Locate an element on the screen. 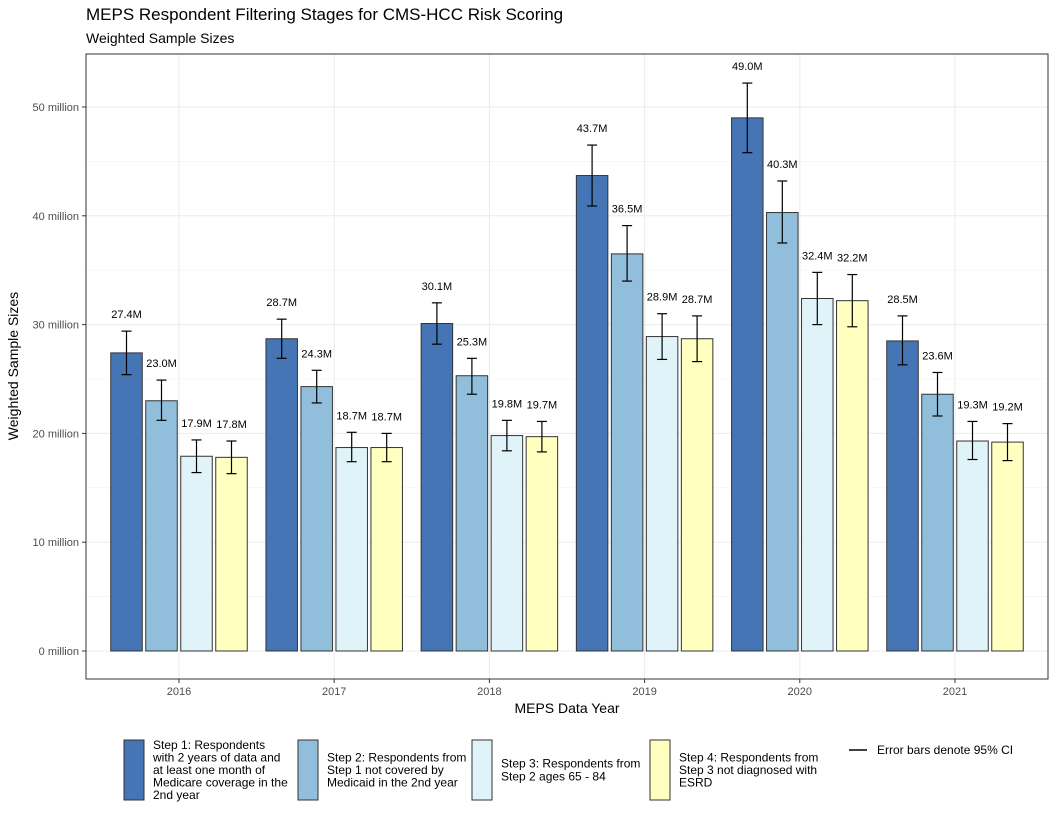 The image size is (1056, 816). data-label: 40.3M is located at coordinates (782, 165).